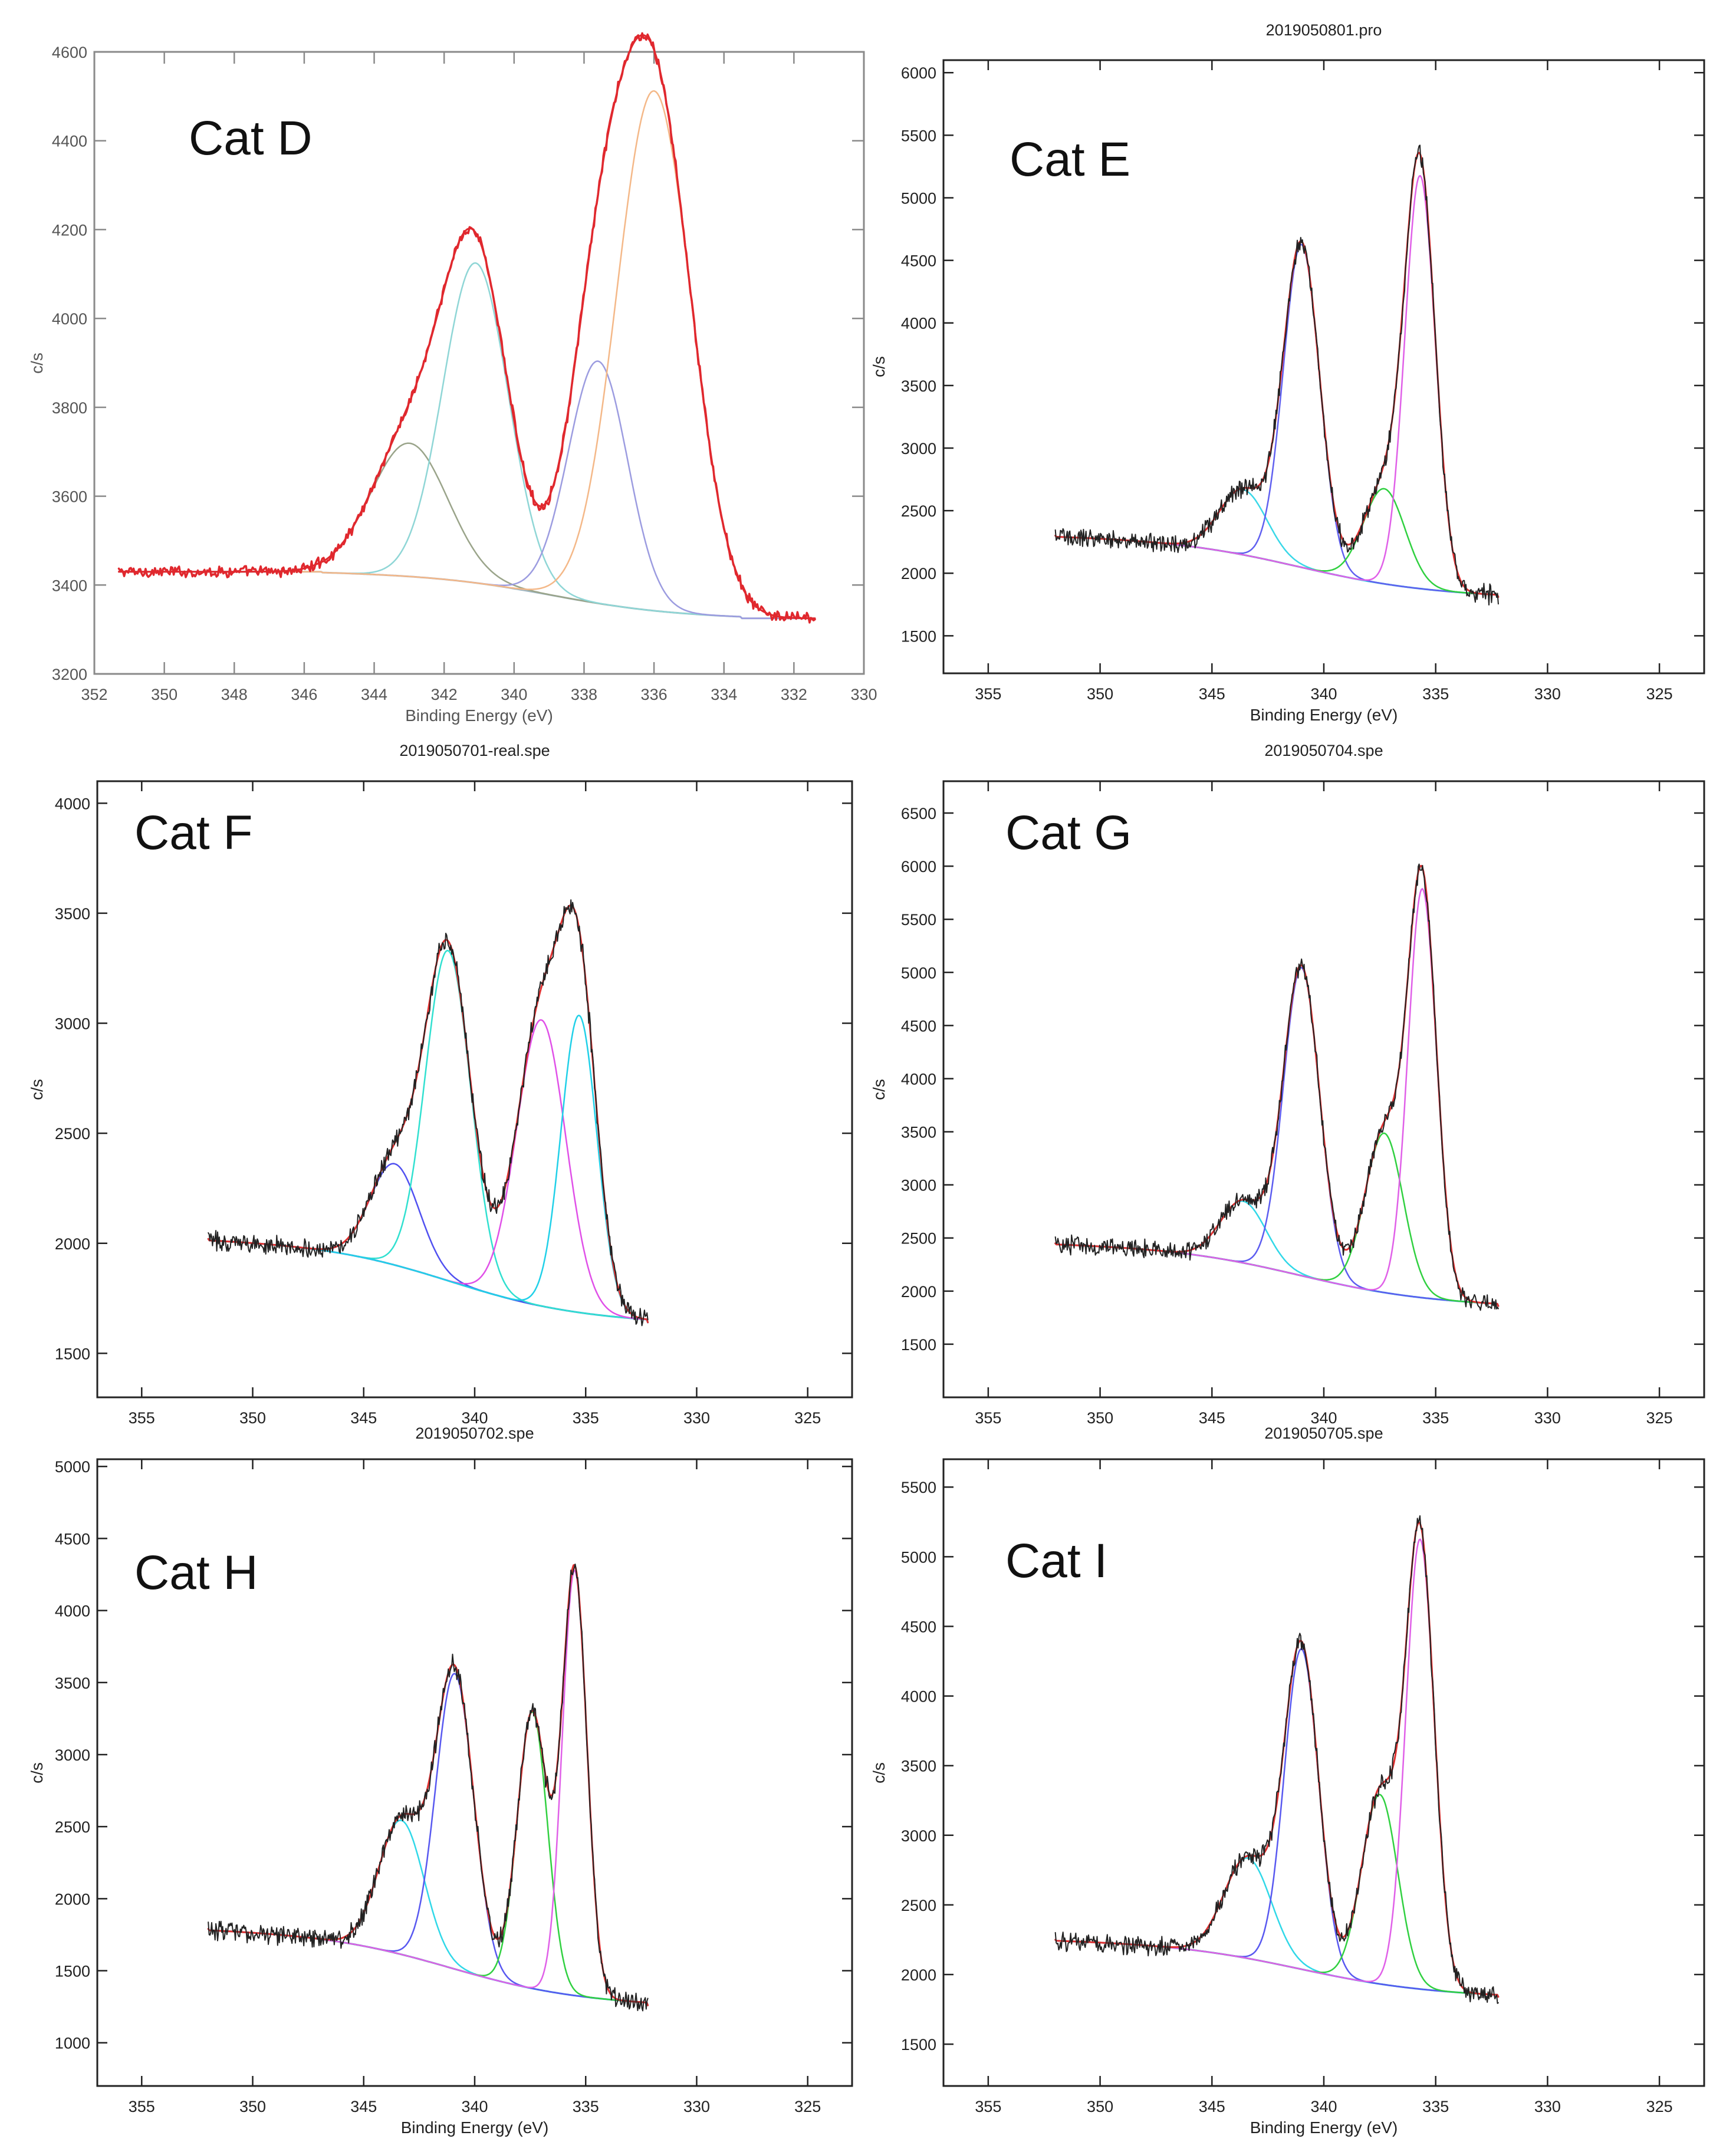 This screenshot has height=2152, width=1736. Describe the element at coordinates (1324, 30) in the screenshot. I see `file-title: 2019050801.pro` at that location.